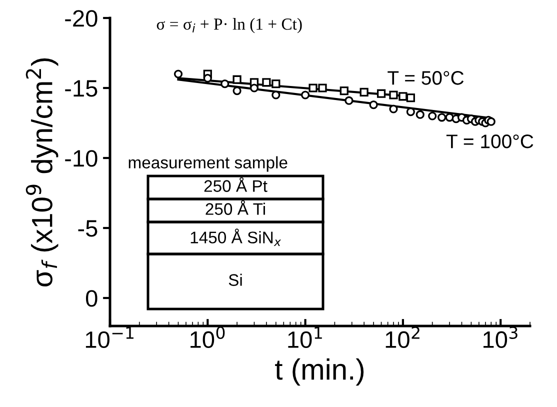 This screenshot has width=557, height=407. Describe the element at coordinates (42, 172) in the screenshot. I see `y-axis-title: σ$_{f}$ (x10$^{9}$ dyn/cm$^{2}$)` at that location.